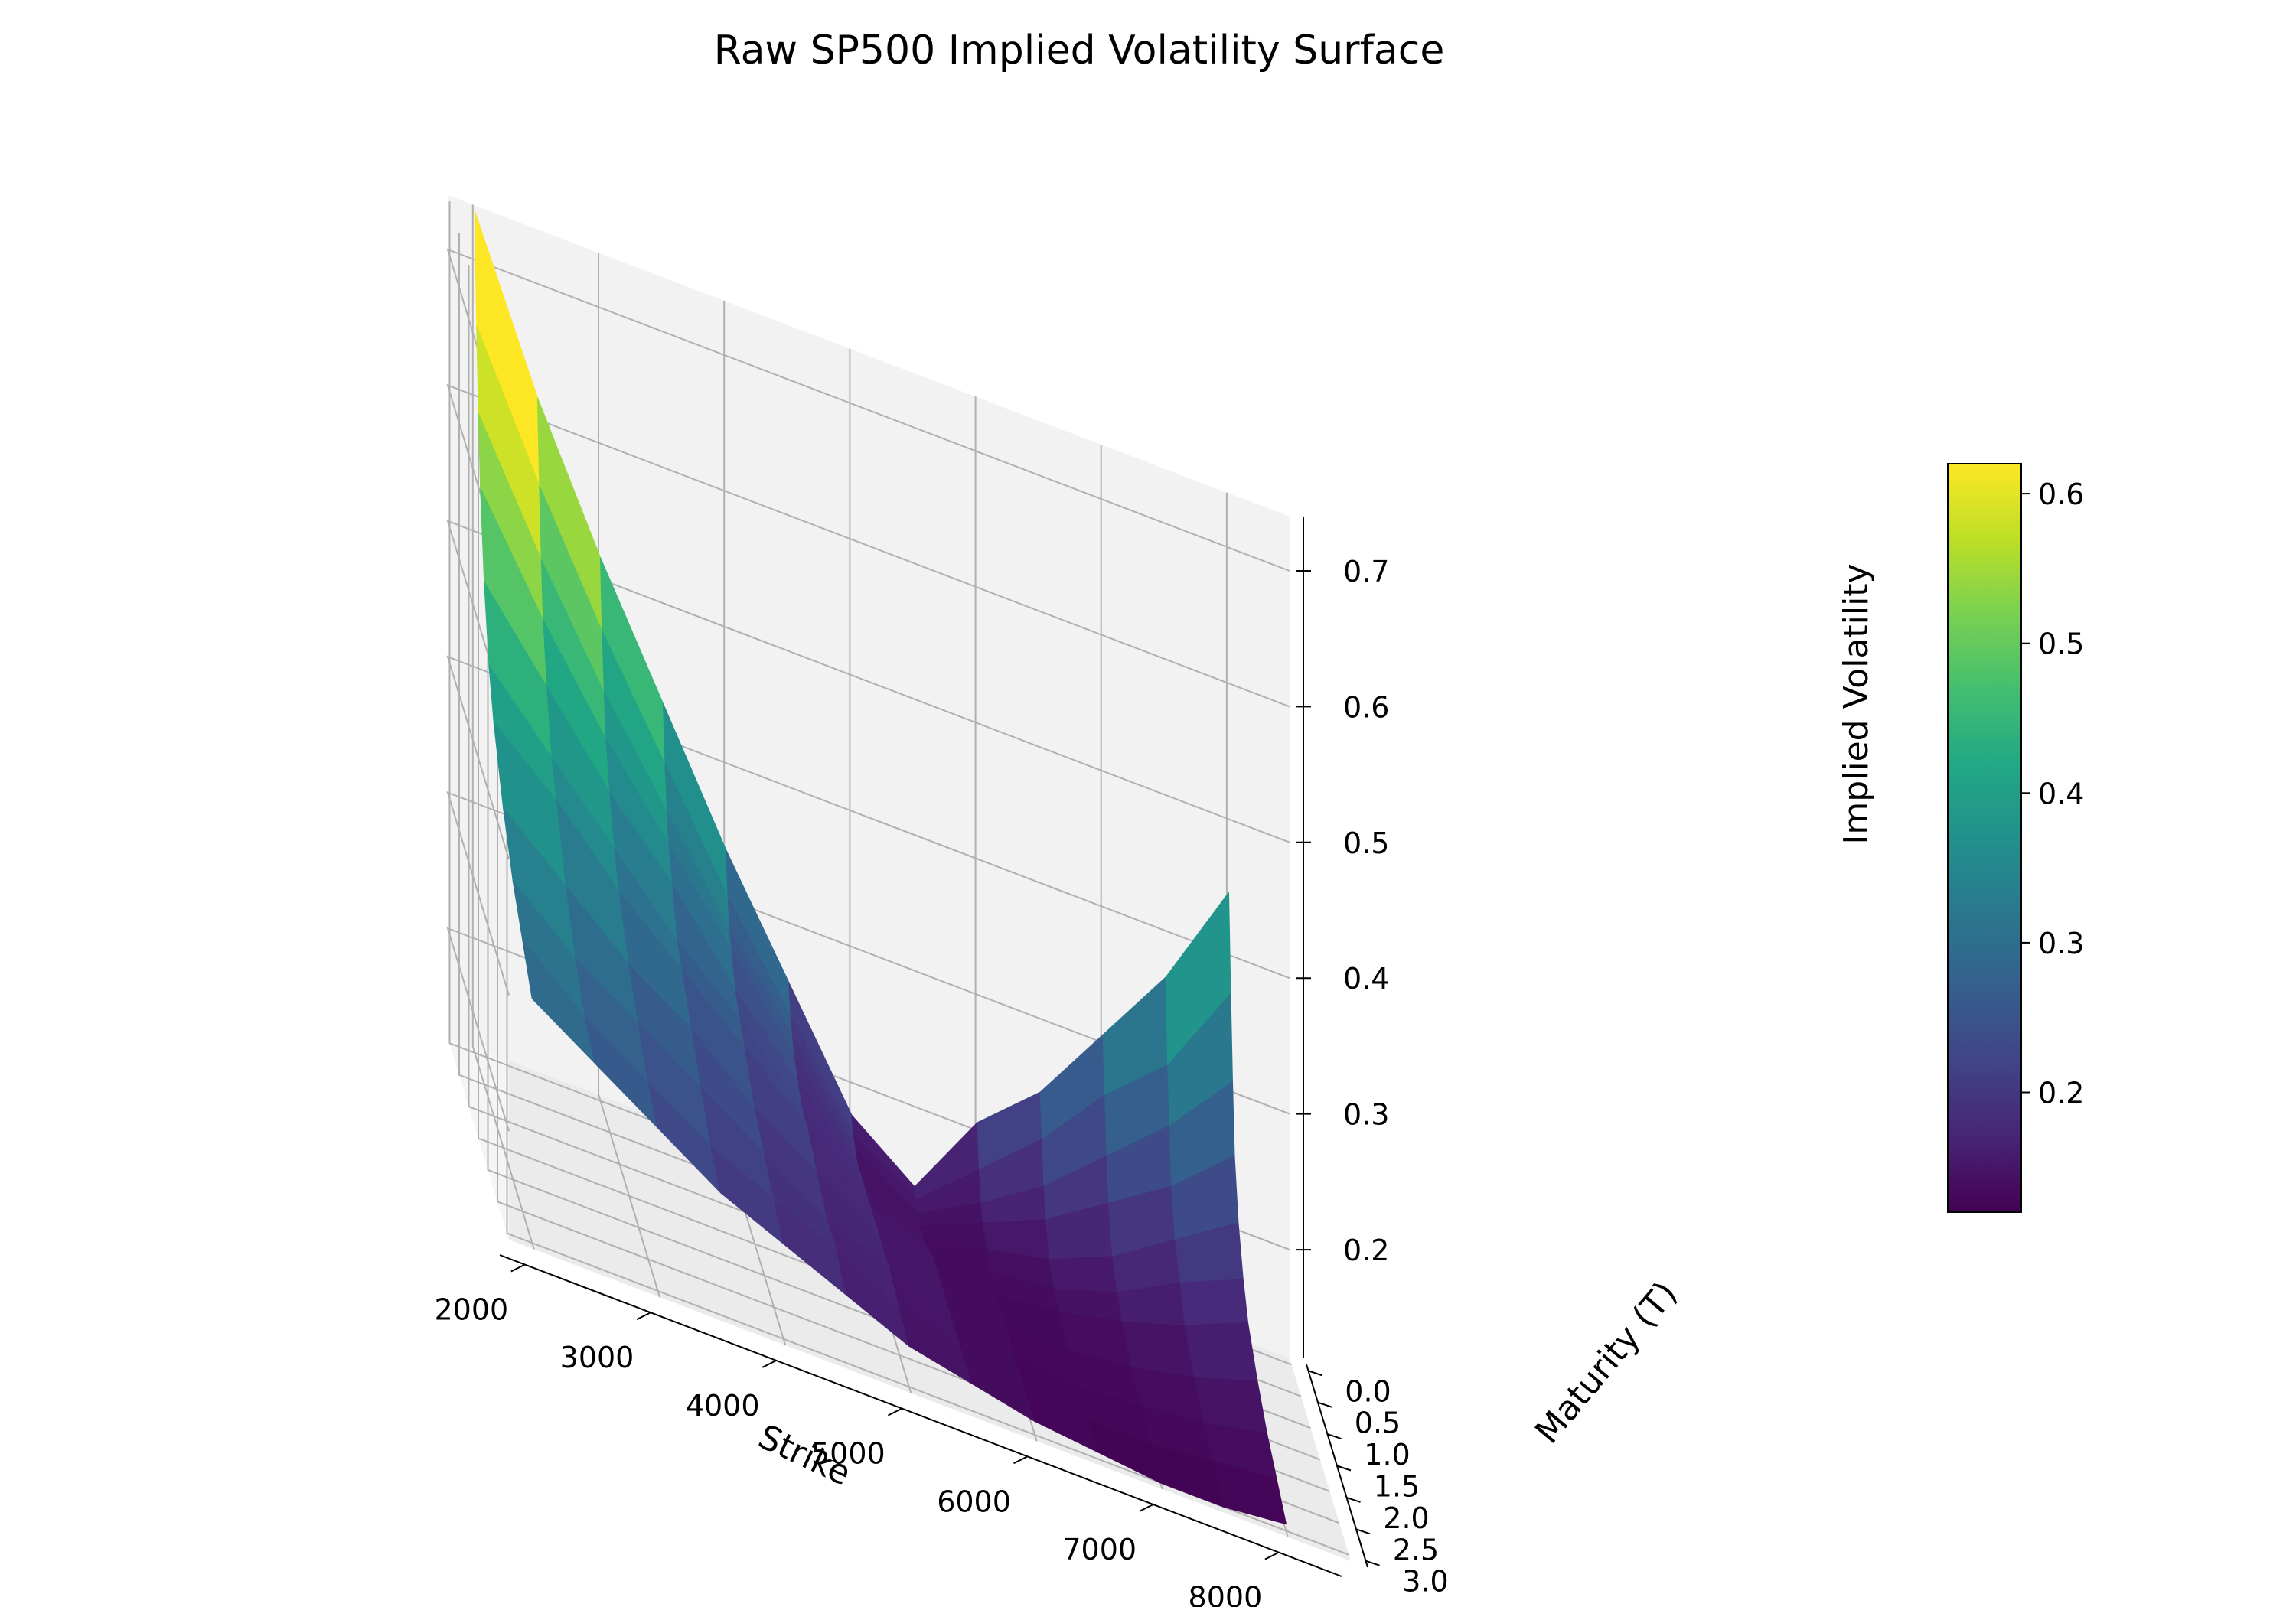 Image resolution: width=2296 pixels, height=1607 pixels. Describe the element at coordinates (1226, 1594) in the screenshot. I see `x-tick-label: 8000` at that location.